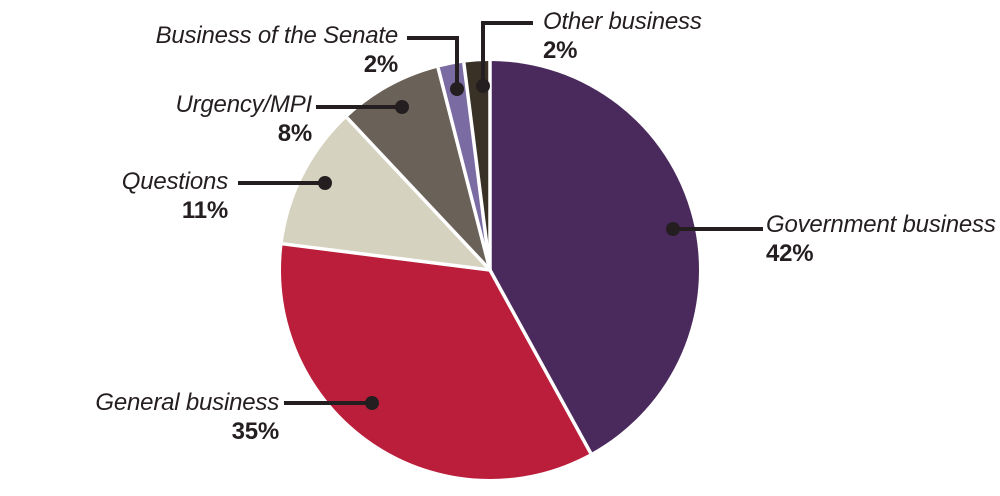 Image resolution: width=1000 pixels, height=496 pixels. I want to click on slice-name: Business of the Senate, so click(277, 35).